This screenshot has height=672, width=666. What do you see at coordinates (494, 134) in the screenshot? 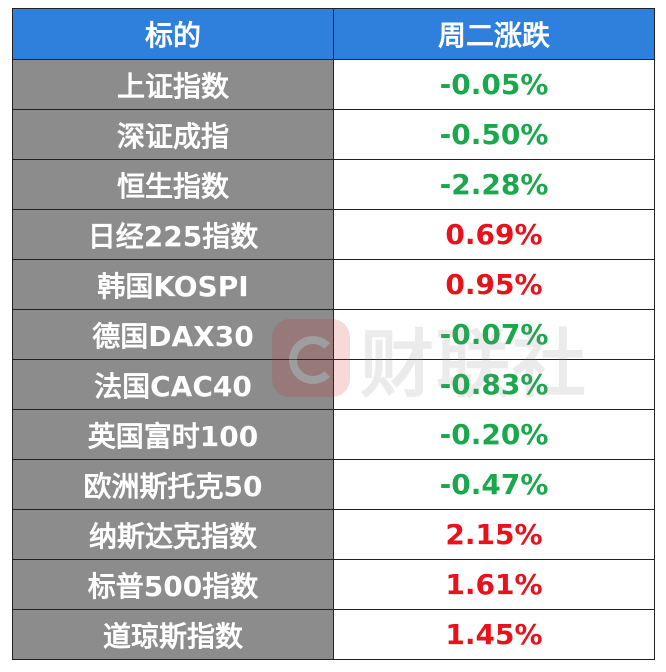
I see `index-change-value: -0.50%` at bounding box center [494, 134].